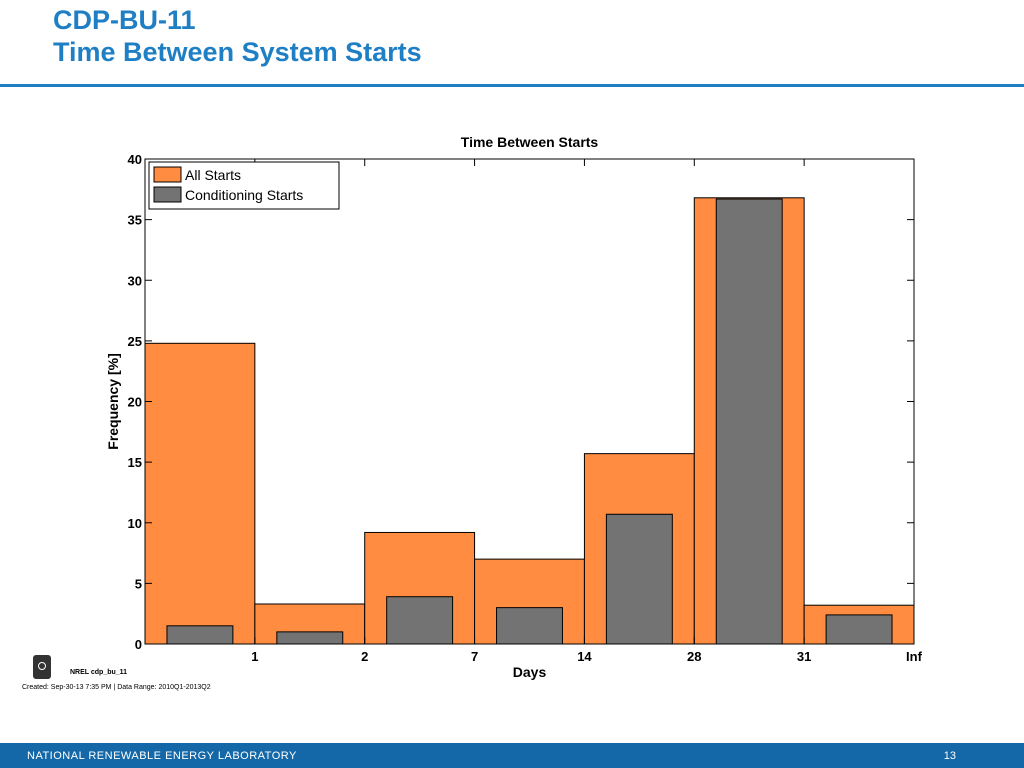 Image resolution: width=1024 pixels, height=768 pixels. Describe the element at coordinates (244, 195) in the screenshot. I see `legend-label: Conditioning Starts` at that location.